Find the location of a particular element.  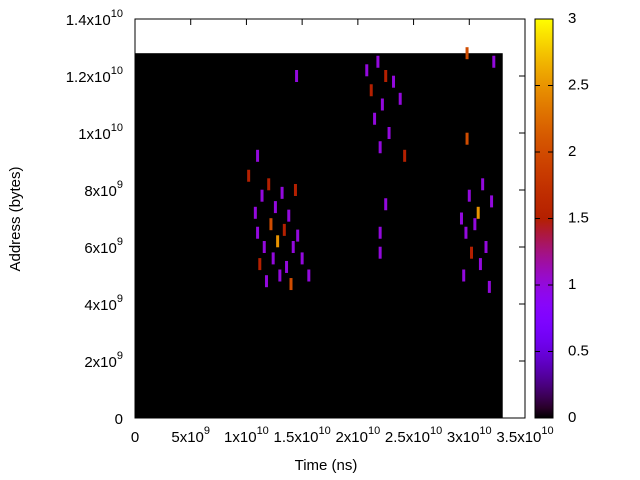

y-tick-label: 8x10⁹ is located at coordinates (103, 189).